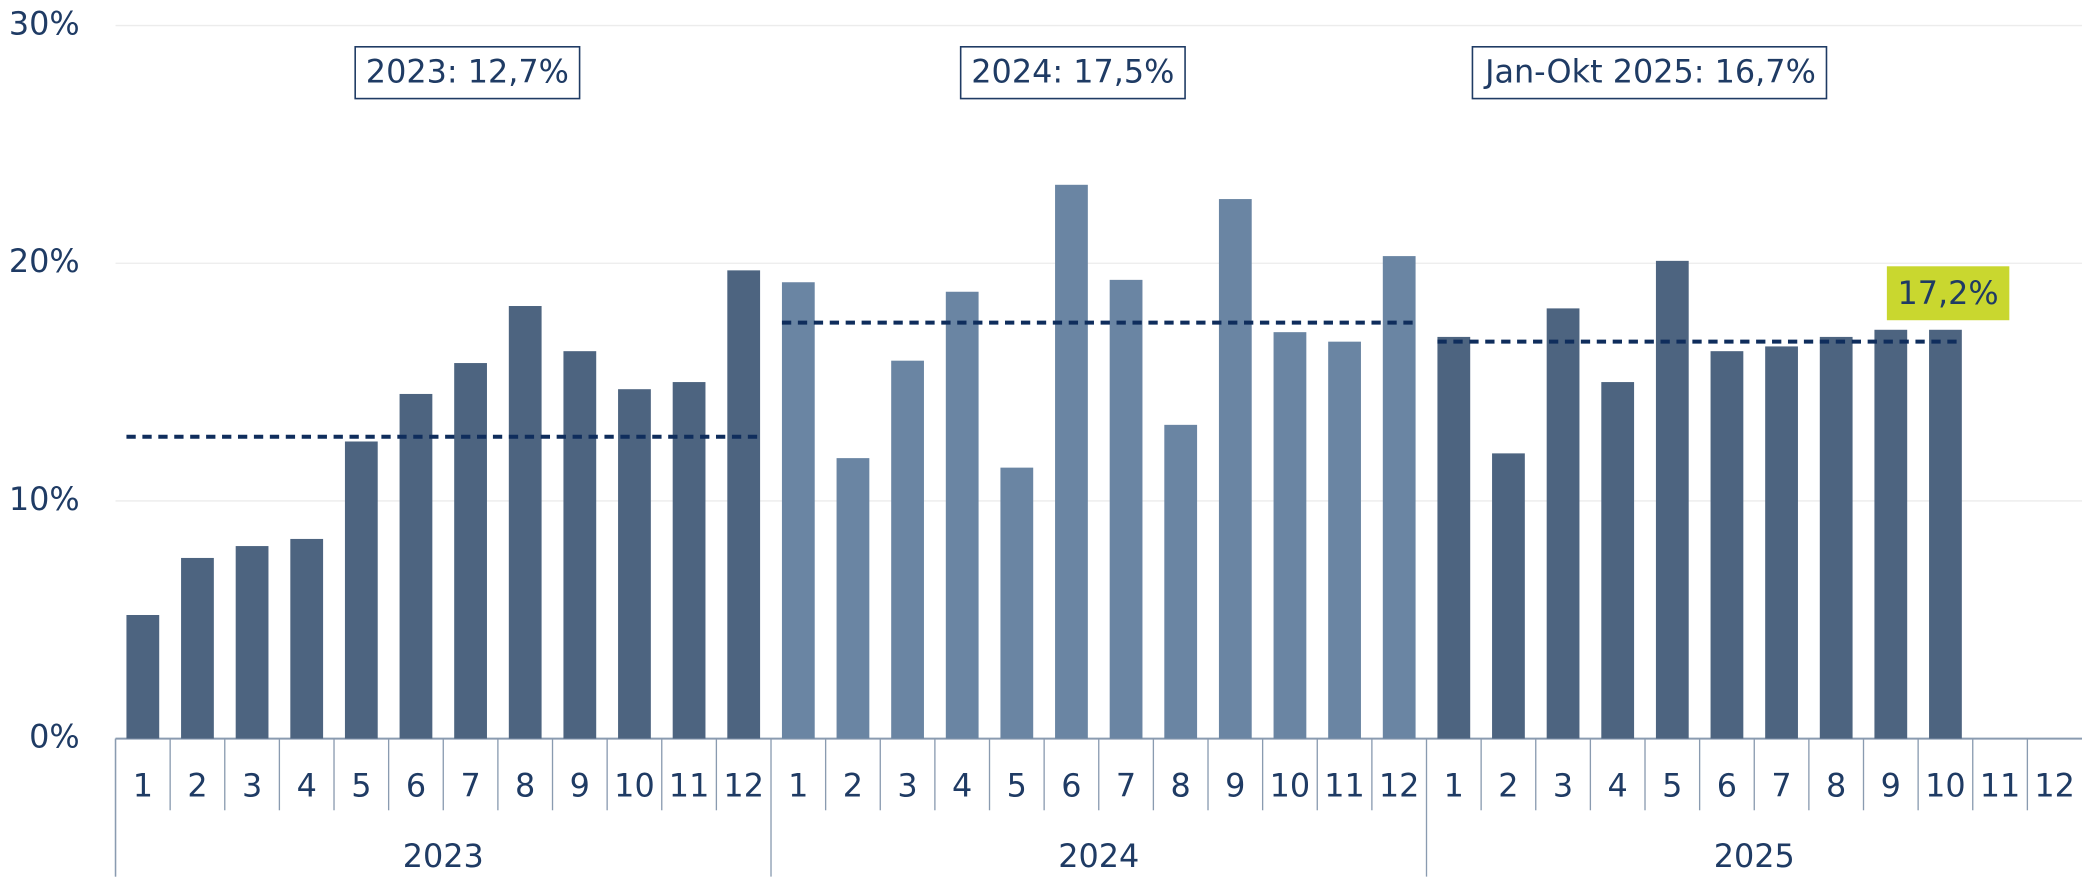 Image resolution: width=2082 pixels, height=877 pixels. I want to click on average-label: 2023: 12,7%, so click(467, 71).